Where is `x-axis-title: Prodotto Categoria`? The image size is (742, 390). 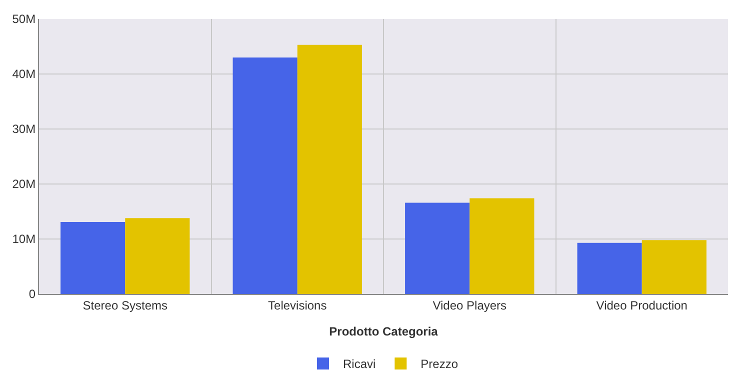 x-axis-title: Prodotto Categoria is located at coordinates (383, 331).